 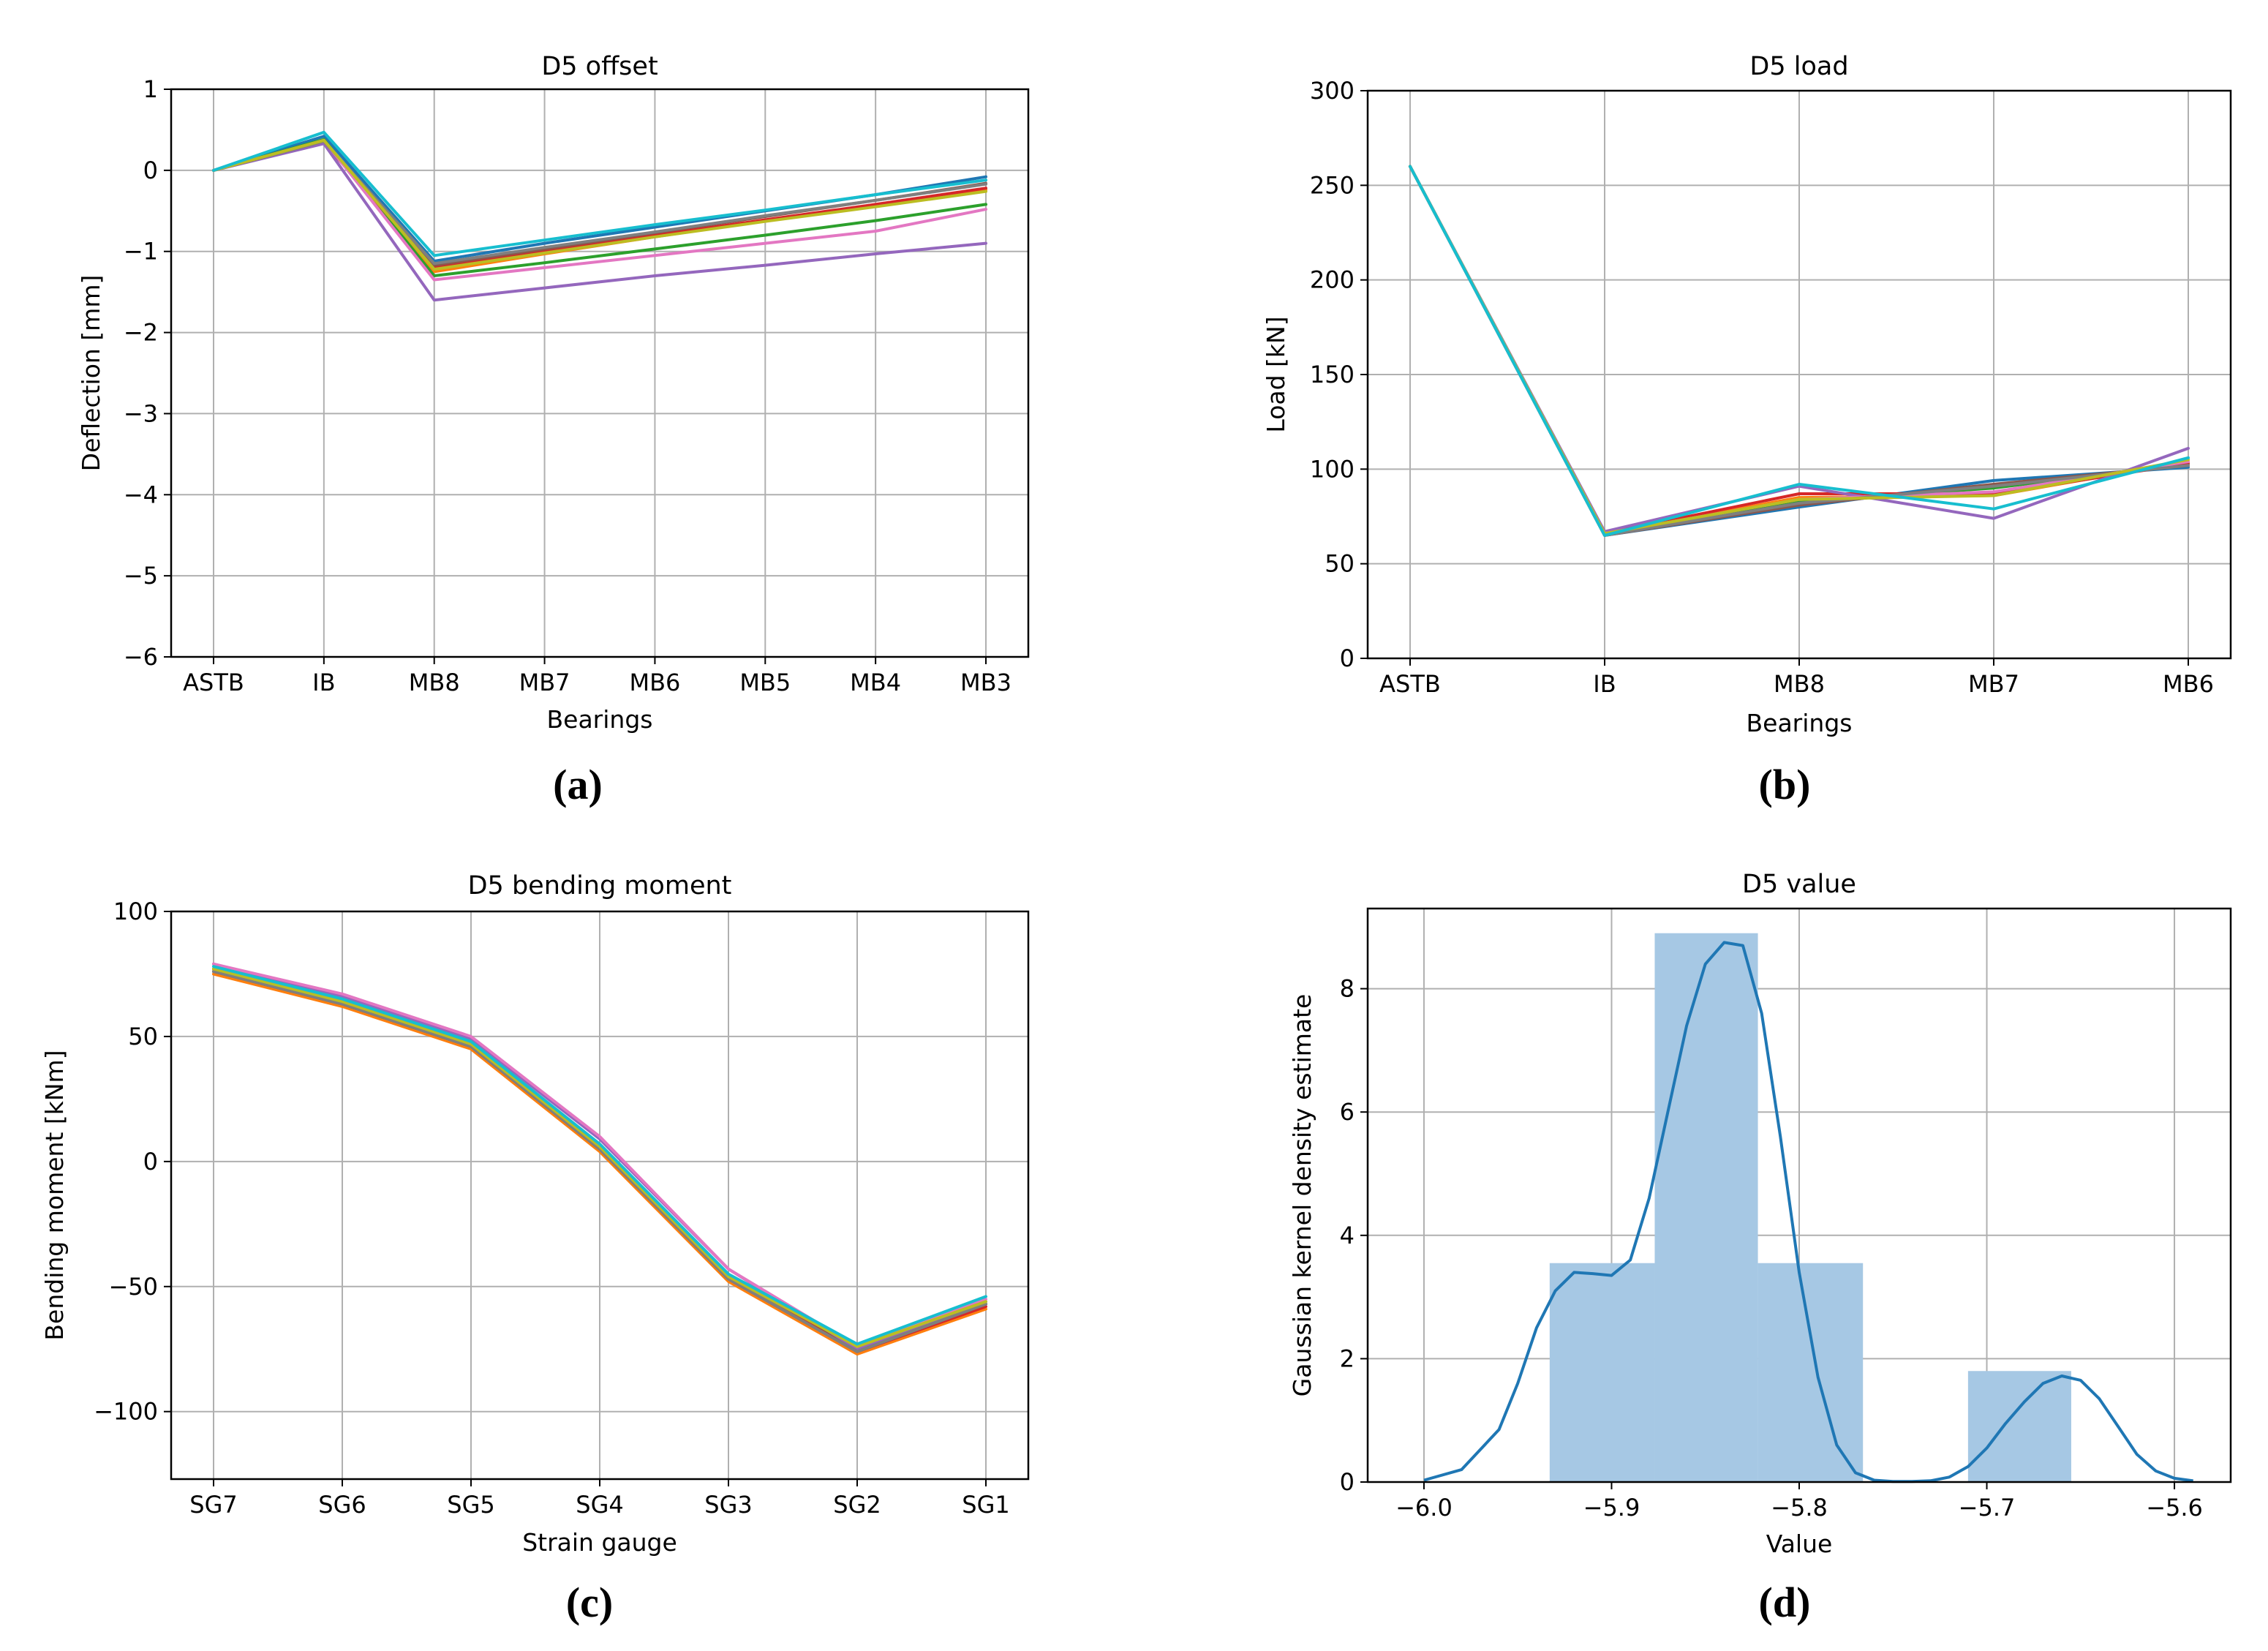 I want to click on panel-c-ytick-label-4: −100, so click(x=126, y=1412).